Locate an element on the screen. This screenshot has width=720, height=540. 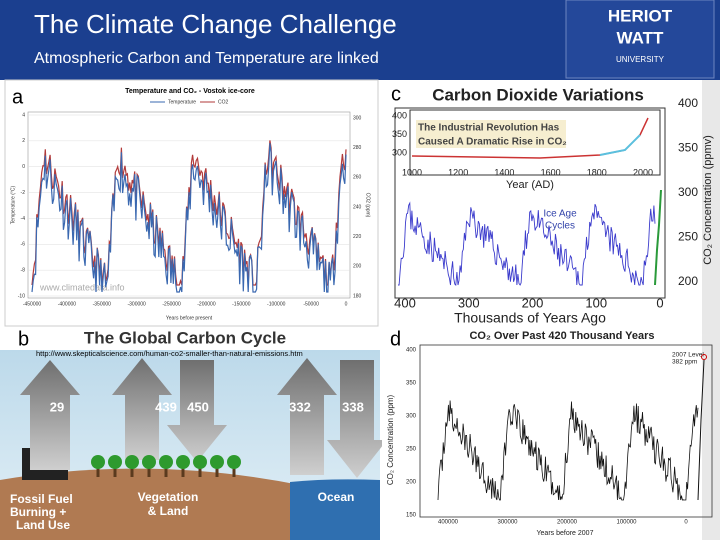
chart-title: Temperature and CO₂ - Vostok ice-core is located at coordinates (190, 91).